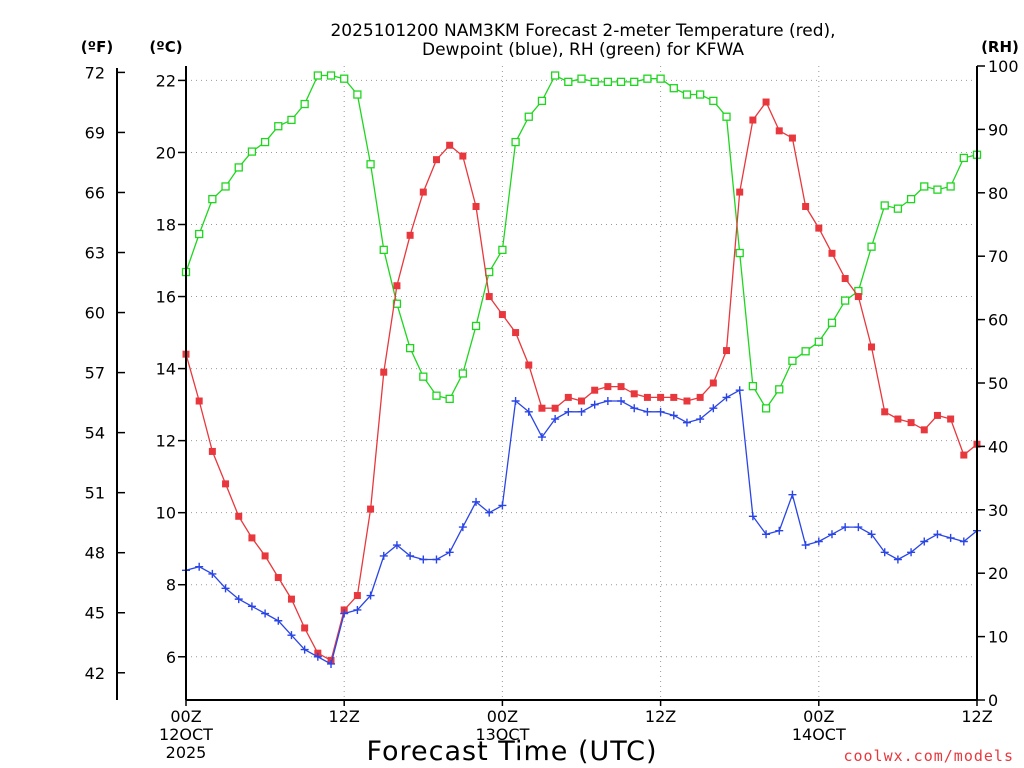  I want to click on fahrenheit-tick-label: 54, so click(95, 433).